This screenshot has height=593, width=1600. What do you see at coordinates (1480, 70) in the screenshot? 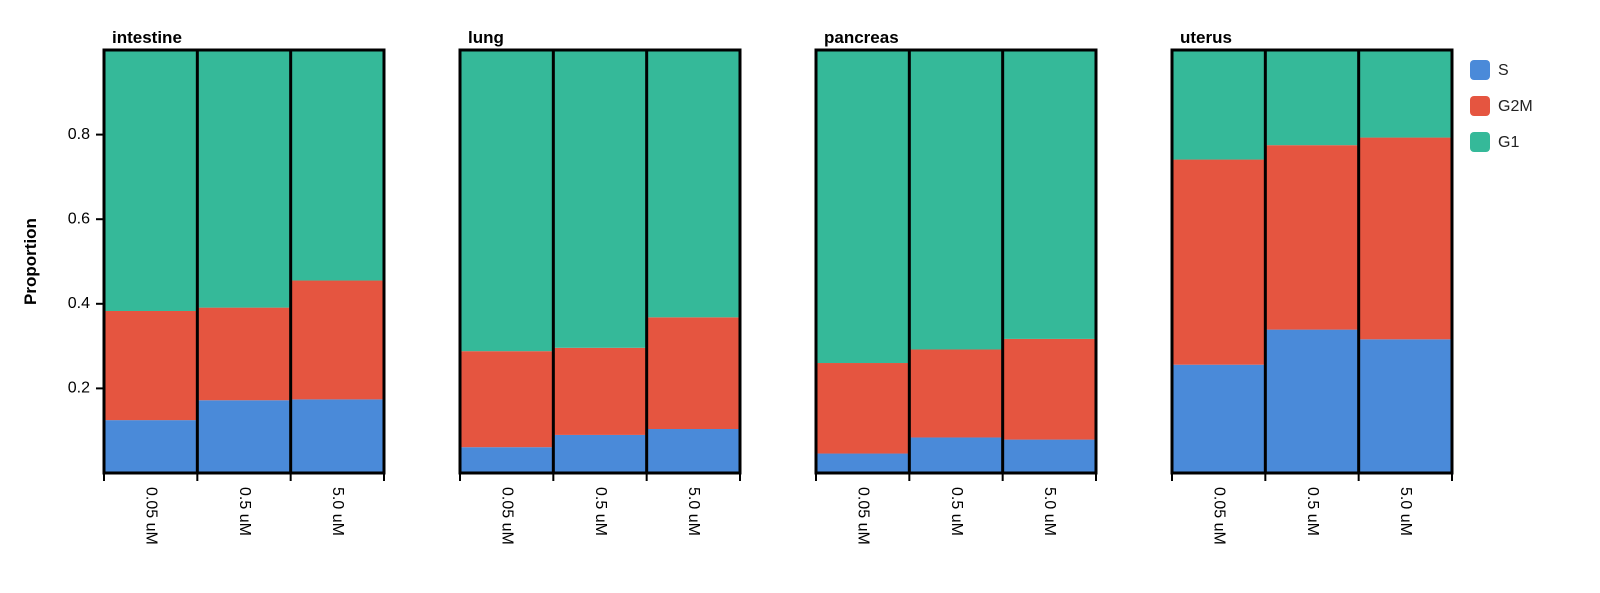
I see `legend-swatch-S` at bounding box center [1480, 70].